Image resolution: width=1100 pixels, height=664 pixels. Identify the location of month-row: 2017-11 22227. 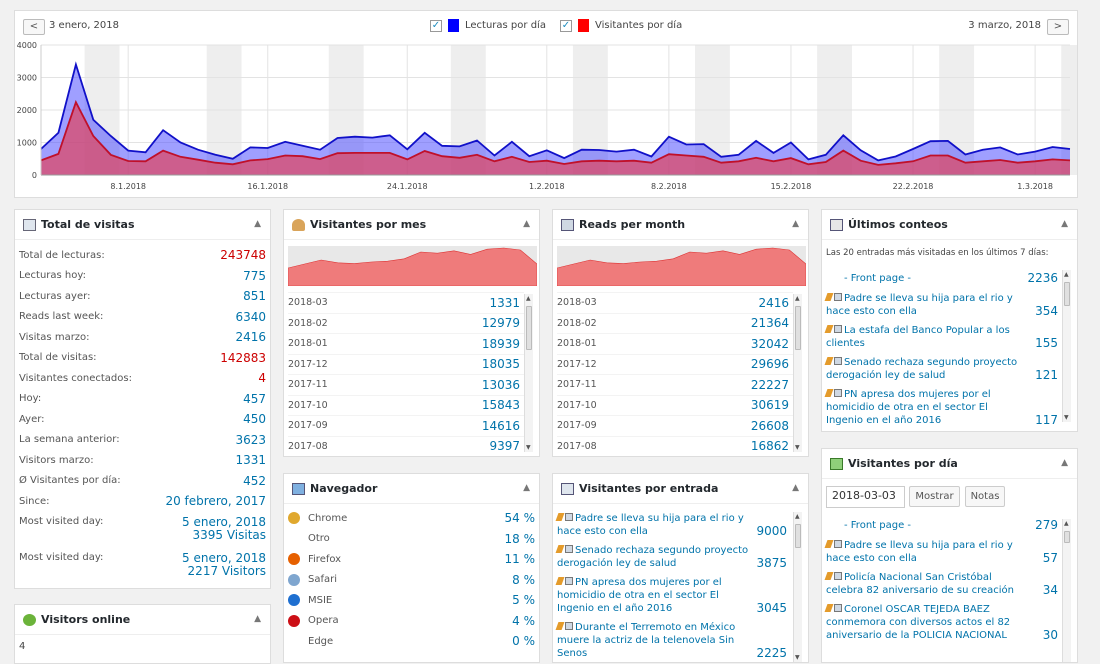
(675, 384).